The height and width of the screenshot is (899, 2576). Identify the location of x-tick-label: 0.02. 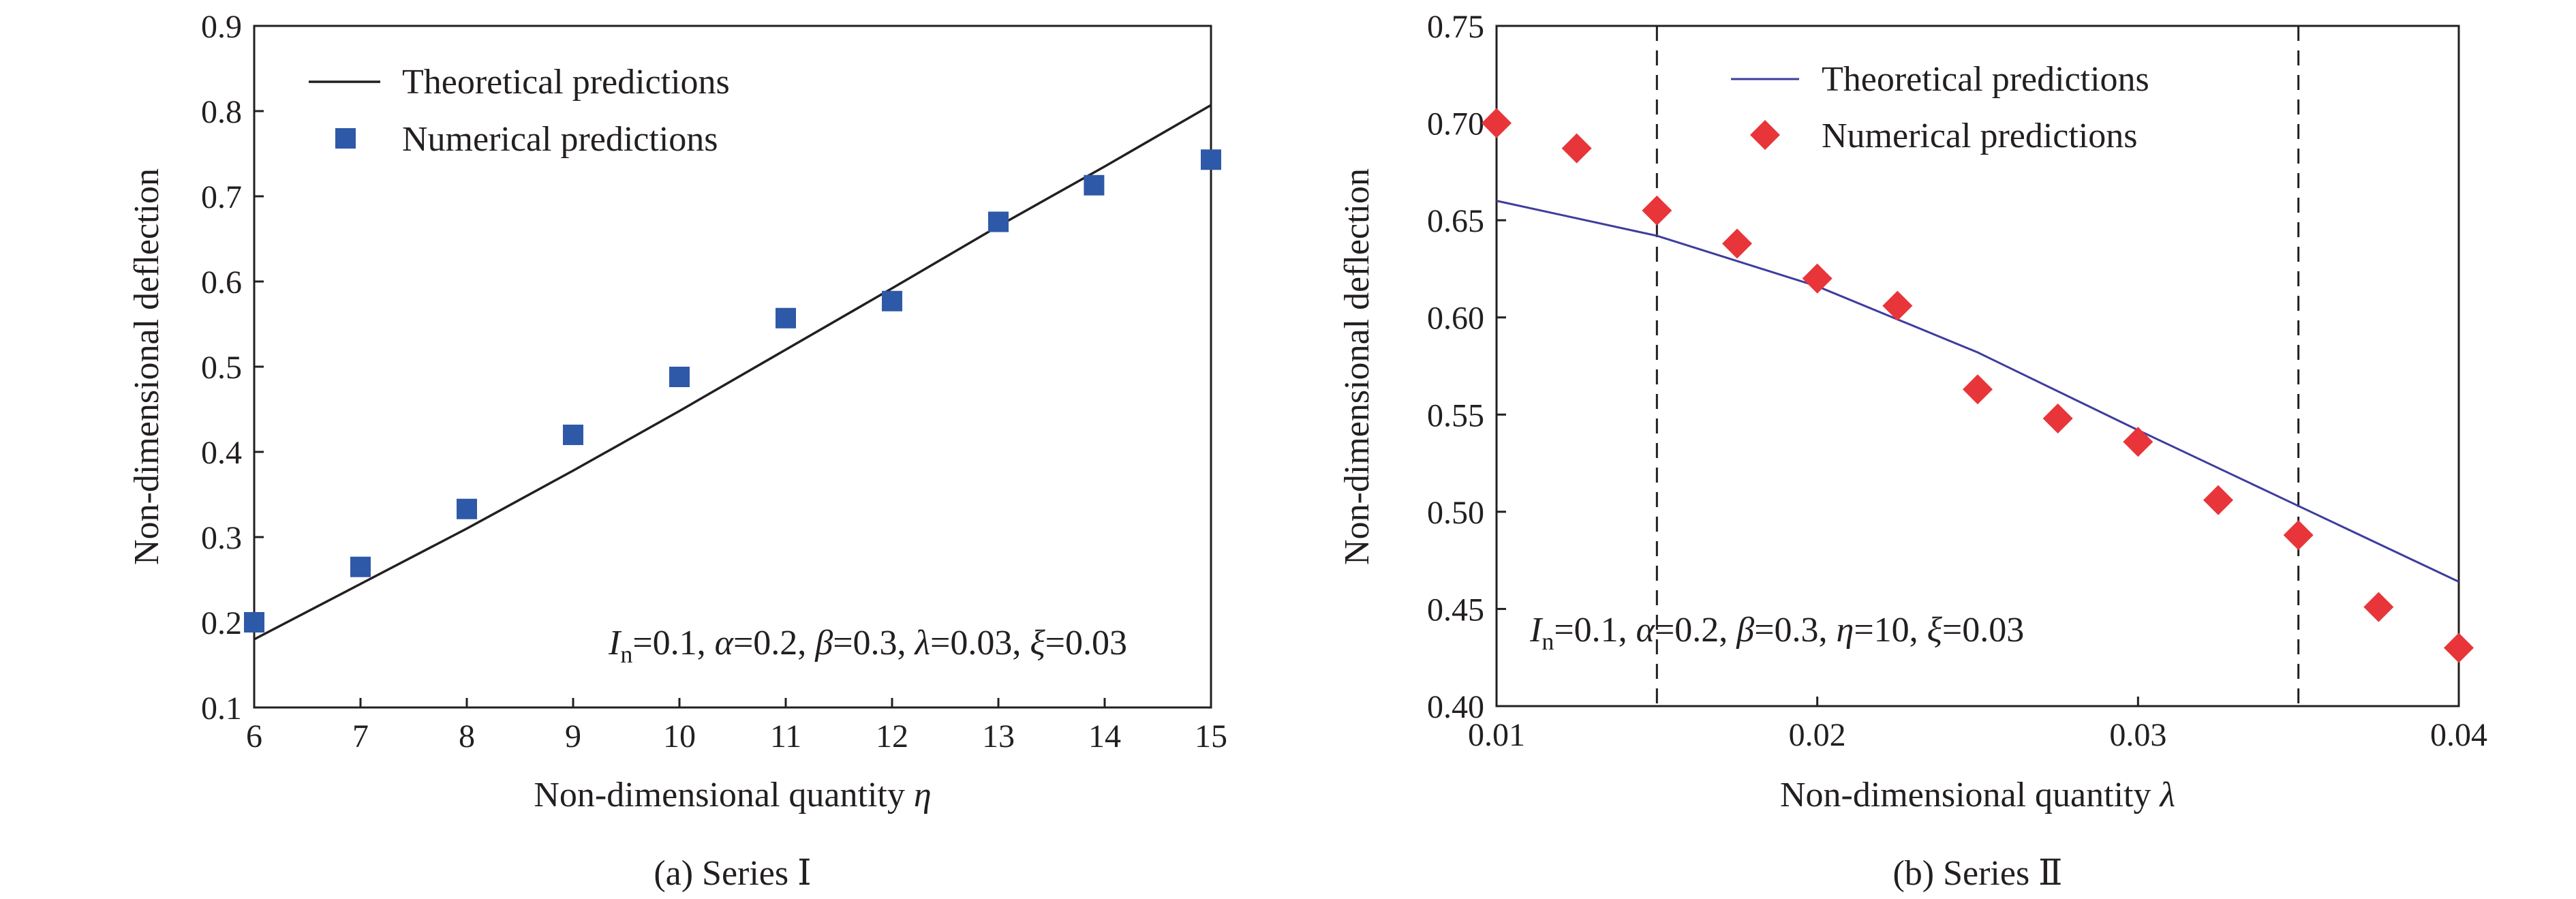
(1817, 735).